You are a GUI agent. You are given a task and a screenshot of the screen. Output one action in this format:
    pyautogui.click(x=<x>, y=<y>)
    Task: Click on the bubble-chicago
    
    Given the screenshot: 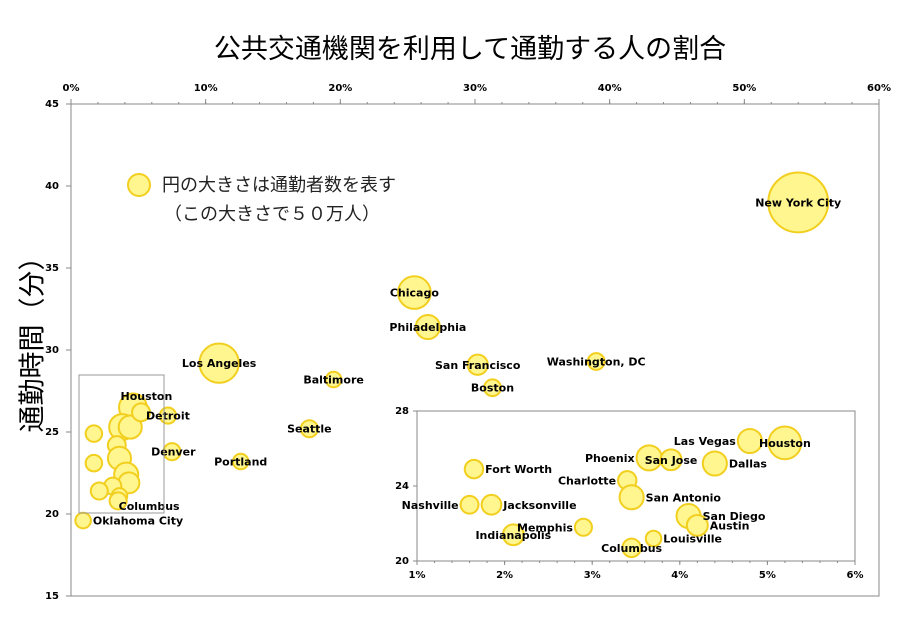 What is the action you would take?
    pyautogui.click(x=414, y=292)
    